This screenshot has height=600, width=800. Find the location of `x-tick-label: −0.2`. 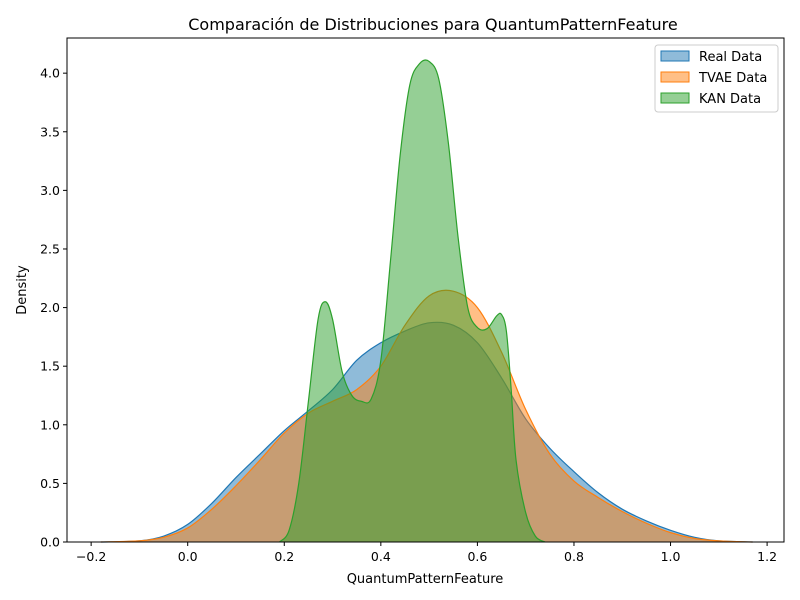

x-tick-label: −0.2 is located at coordinates (91, 556).